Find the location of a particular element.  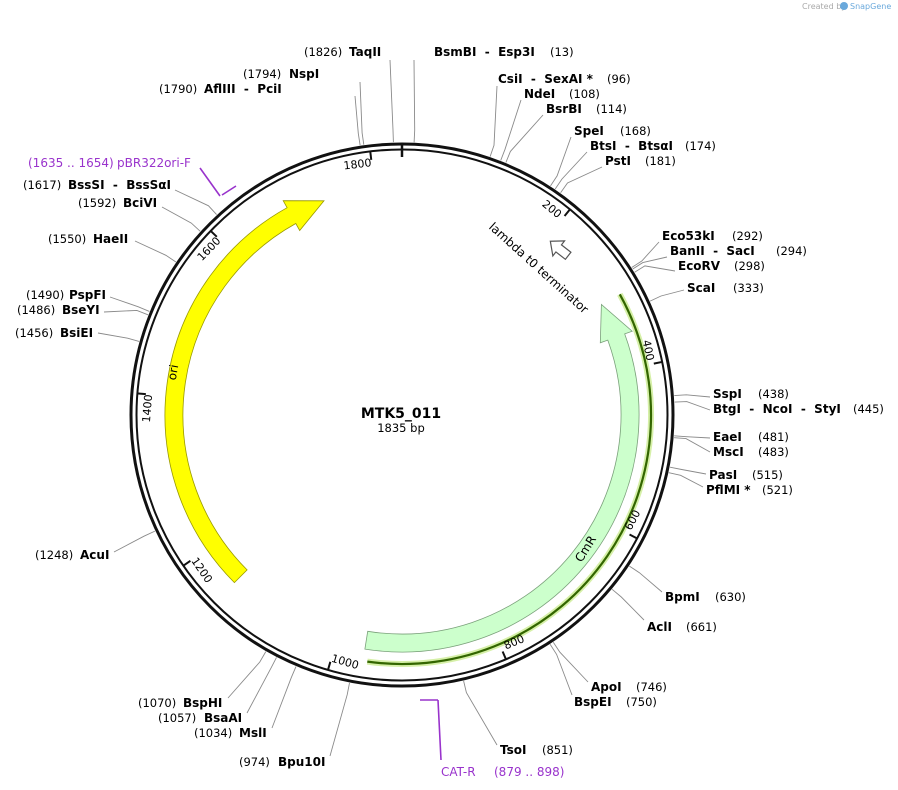

site-position: (445) is located at coordinates (868, 409).